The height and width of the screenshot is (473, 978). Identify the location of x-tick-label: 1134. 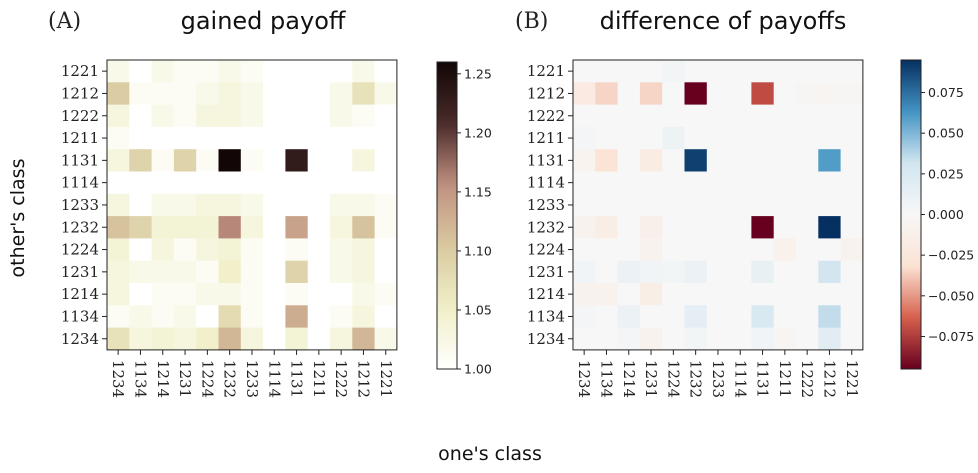
(606, 379).